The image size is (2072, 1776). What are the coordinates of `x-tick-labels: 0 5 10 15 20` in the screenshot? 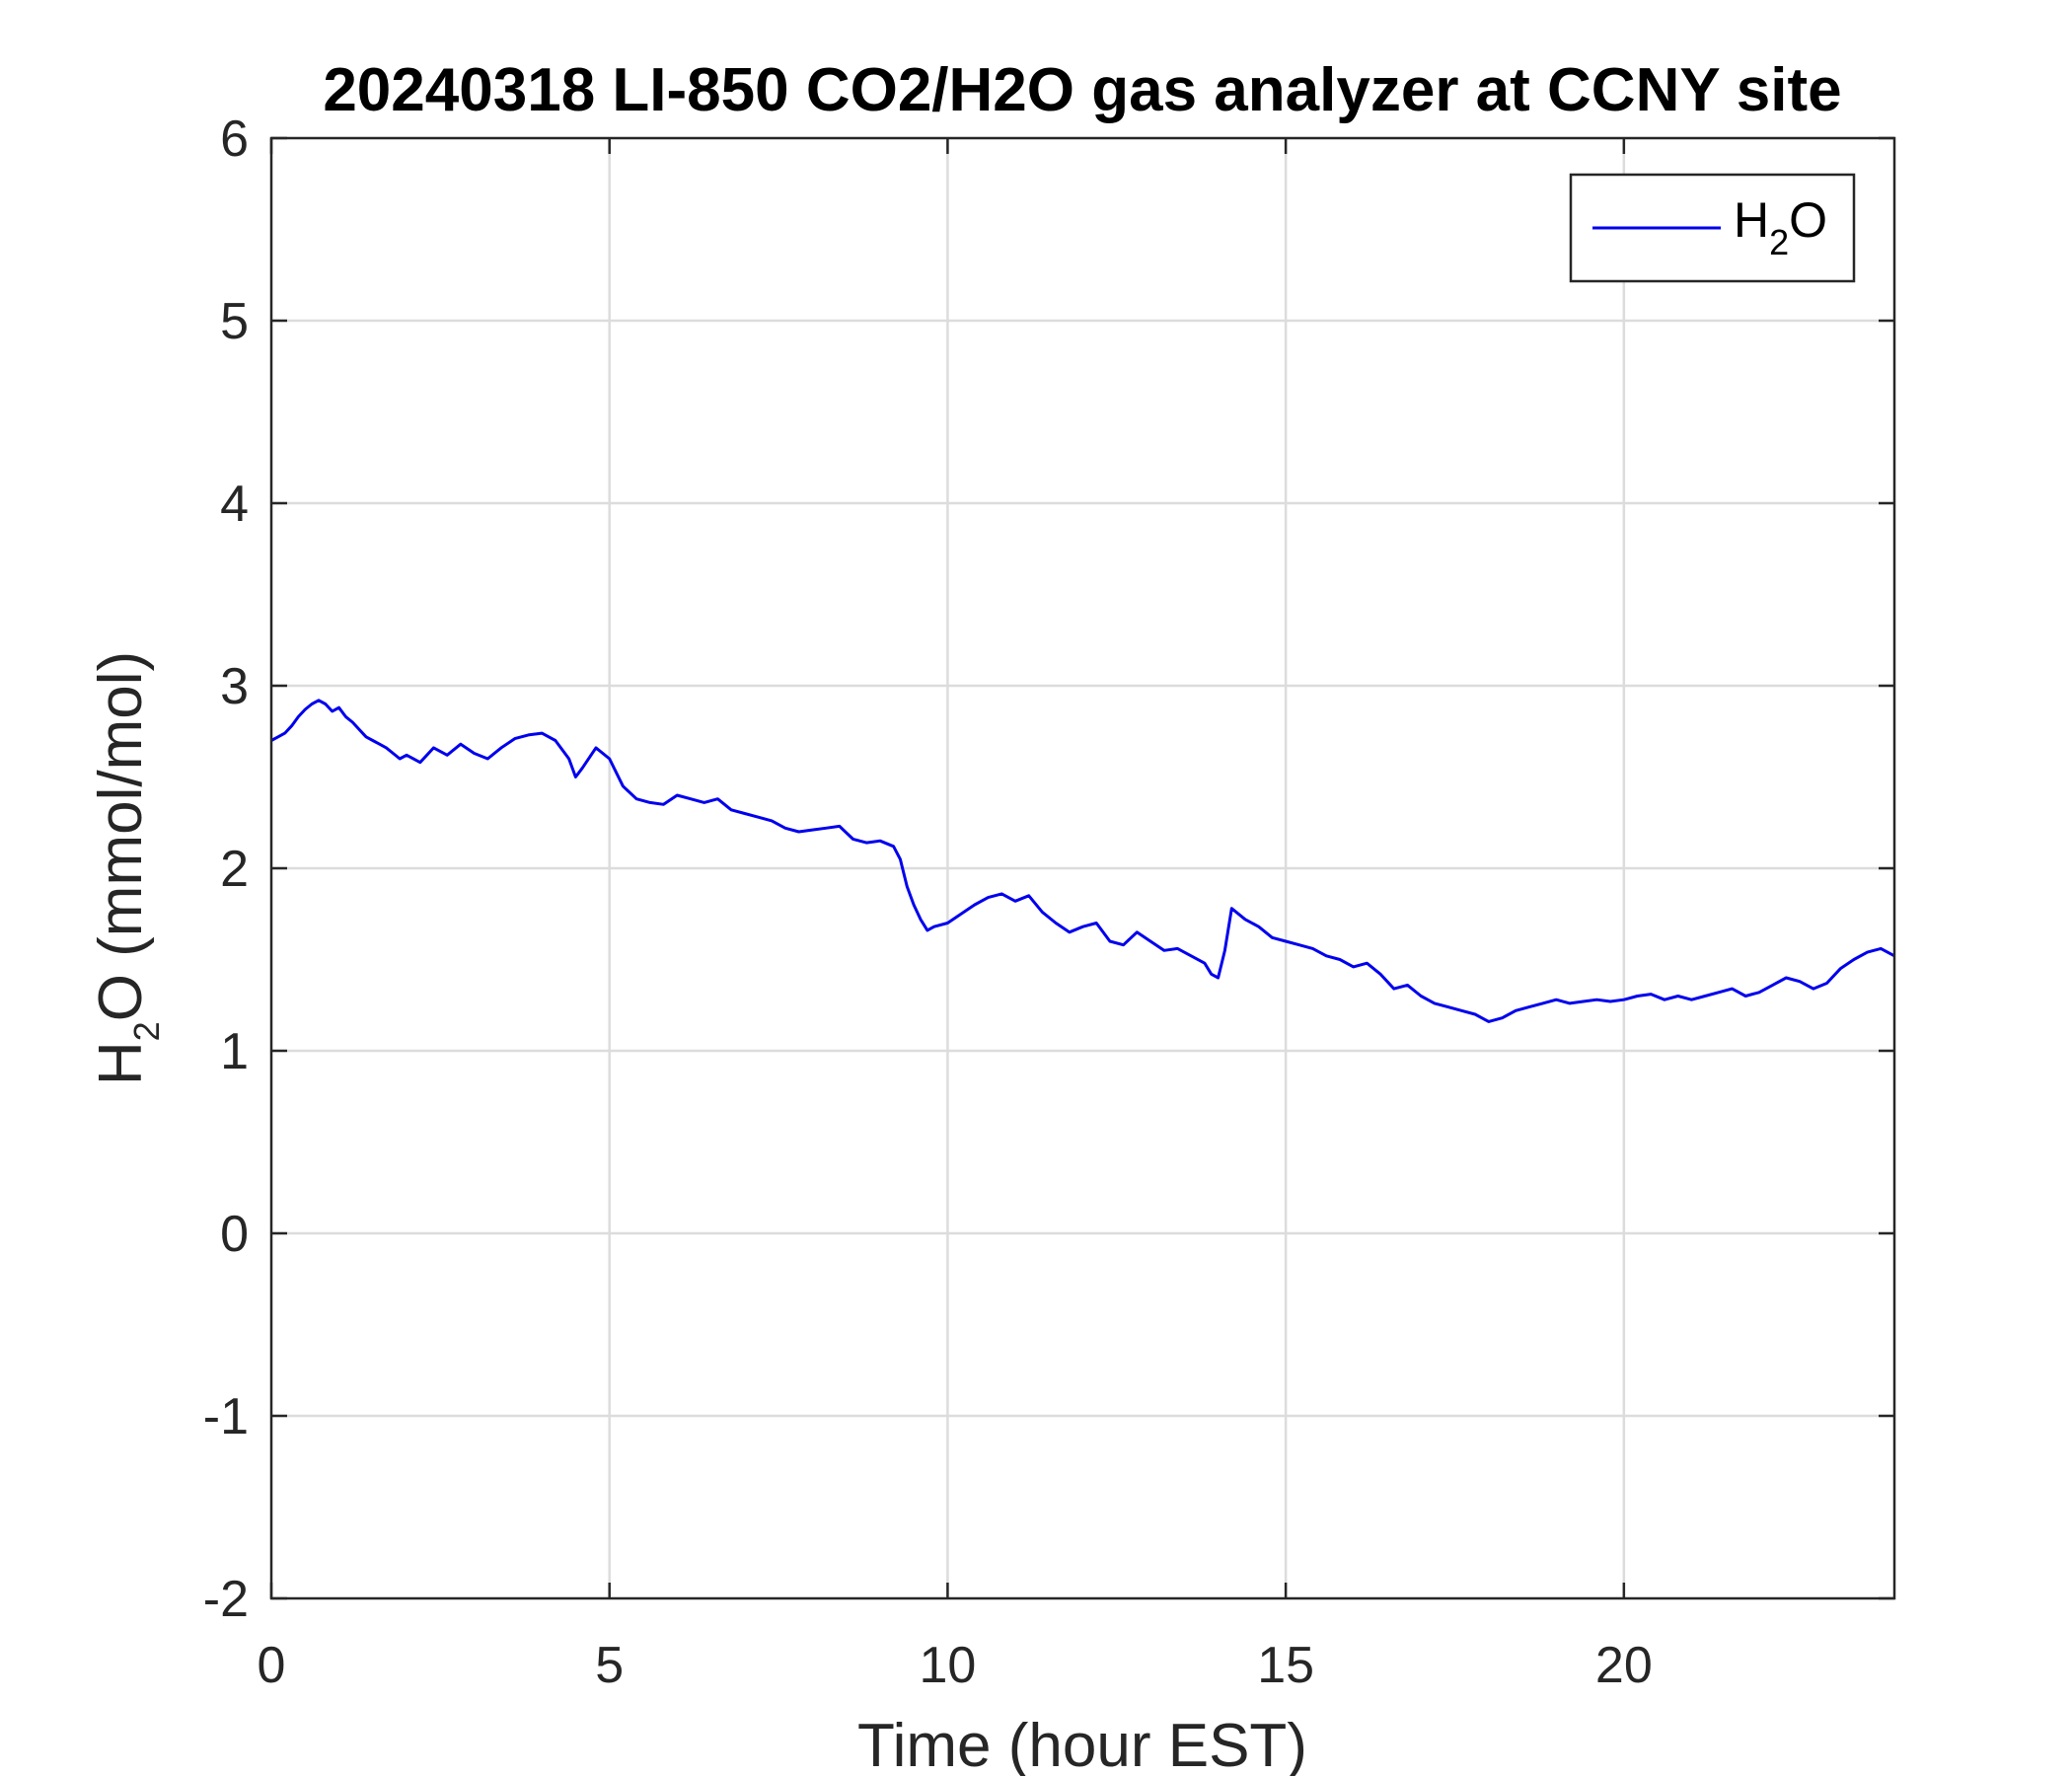 It's located at (955, 1666).